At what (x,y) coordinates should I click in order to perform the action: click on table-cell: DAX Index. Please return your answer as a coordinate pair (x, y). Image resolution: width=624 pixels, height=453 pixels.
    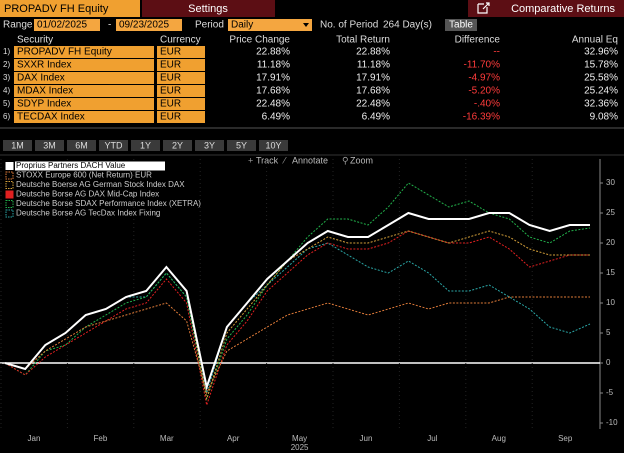
    Looking at the image, I should click on (41, 78).